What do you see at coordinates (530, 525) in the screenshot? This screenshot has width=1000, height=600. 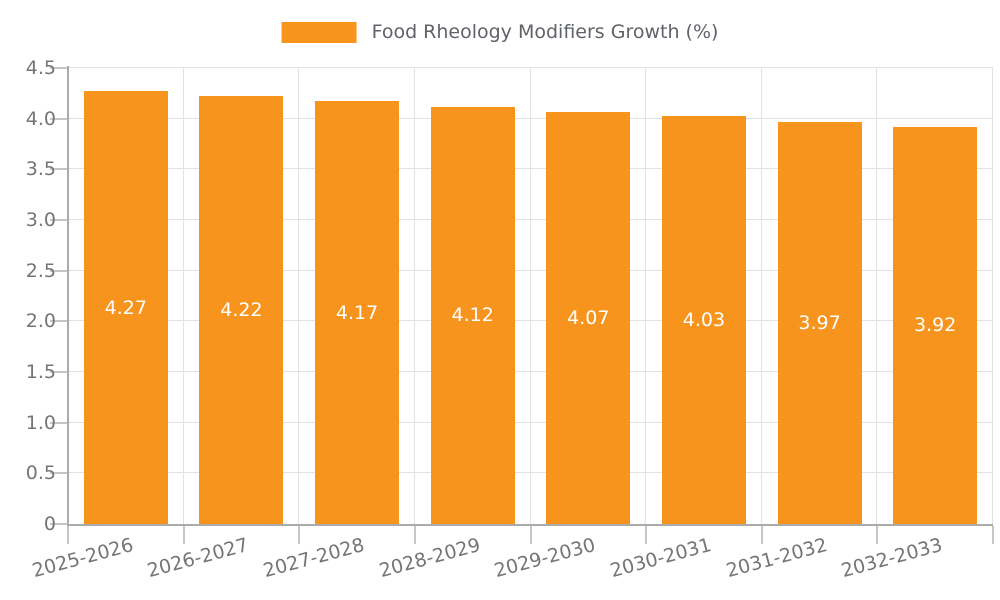 I see `x-axis-line` at bounding box center [530, 525].